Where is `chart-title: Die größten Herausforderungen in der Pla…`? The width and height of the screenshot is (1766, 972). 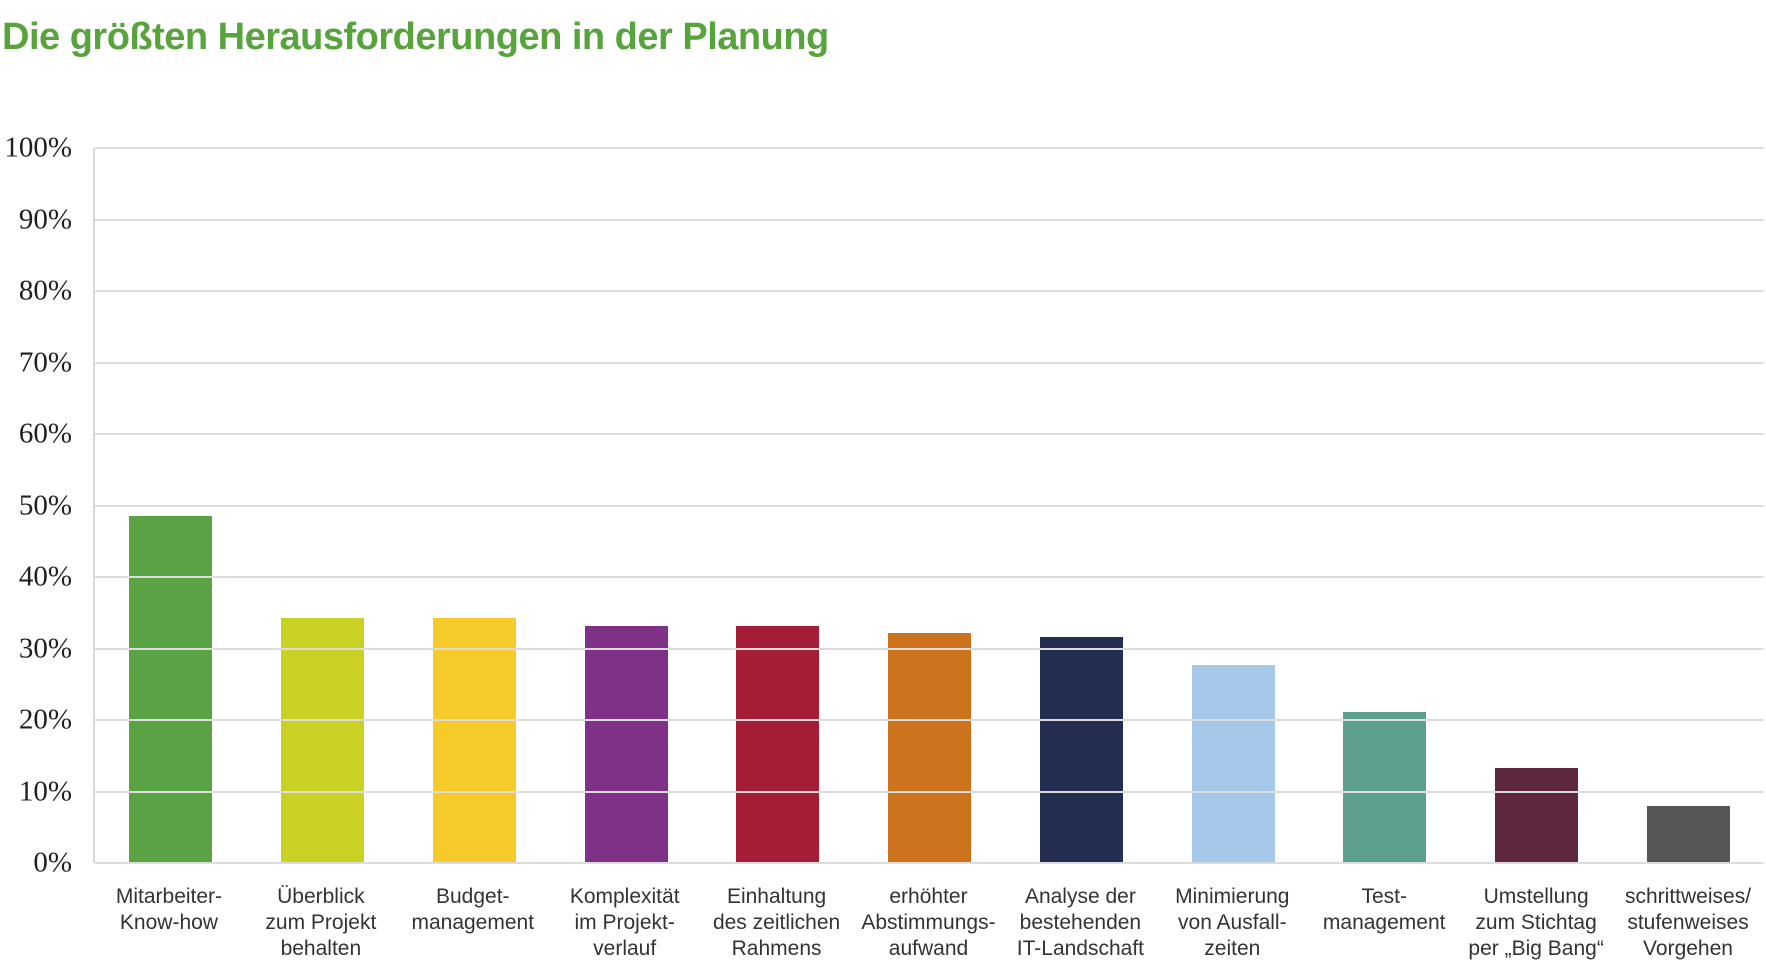
chart-title: Die größten Herausforderungen in der Pla… is located at coordinates (415, 37).